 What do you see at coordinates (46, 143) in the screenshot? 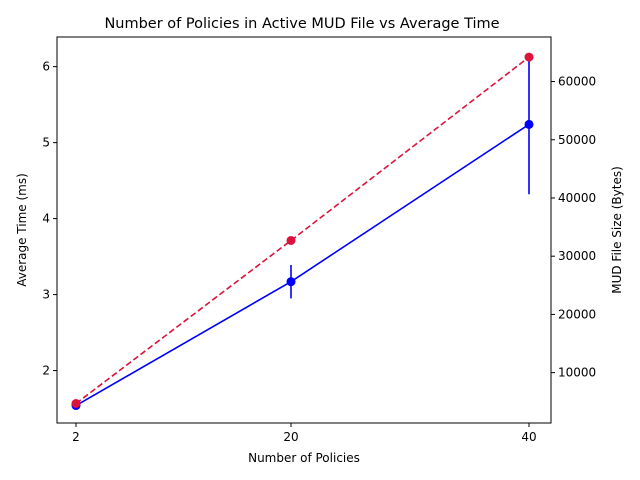
I see `y-left-tick-label: 5` at bounding box center [46, 143].